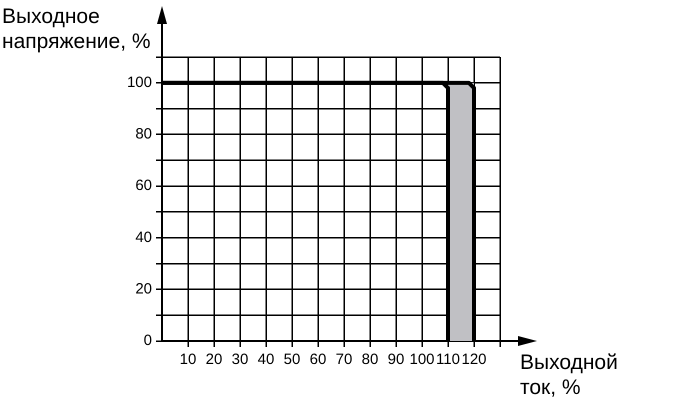  Describe the element at coordinates (266, 359) in the screenshot. I see `x-tick-label: 40` at that location.